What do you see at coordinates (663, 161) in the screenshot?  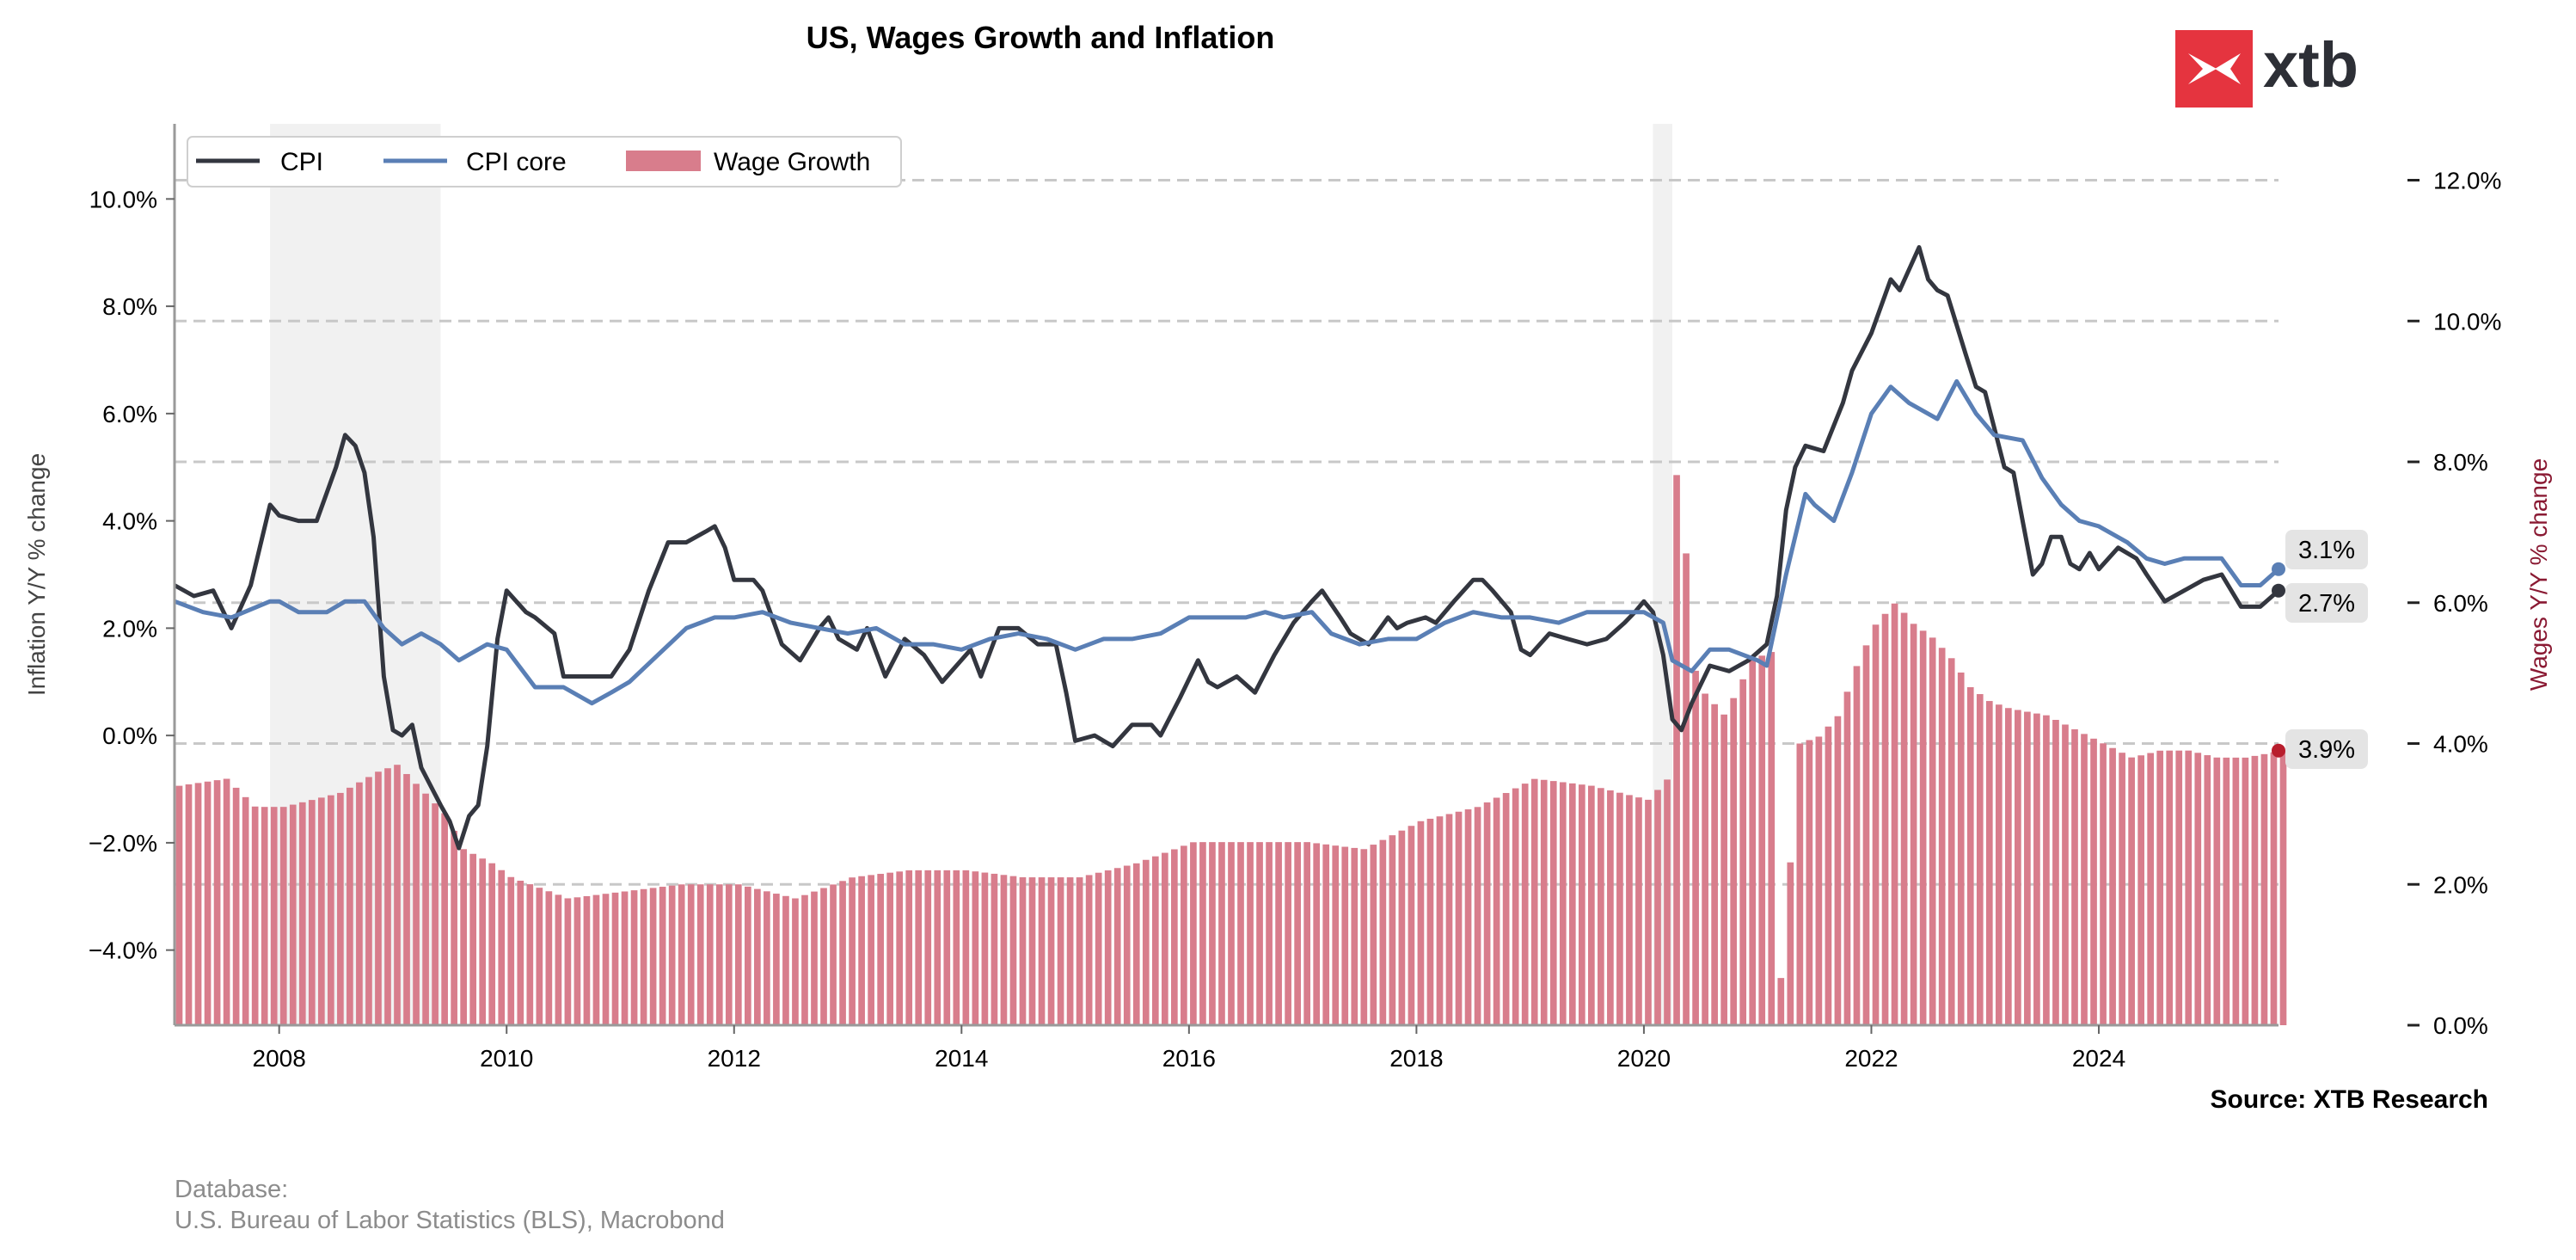 I see `legend-swatch-wage-growth` at bounding box center [663, 161].